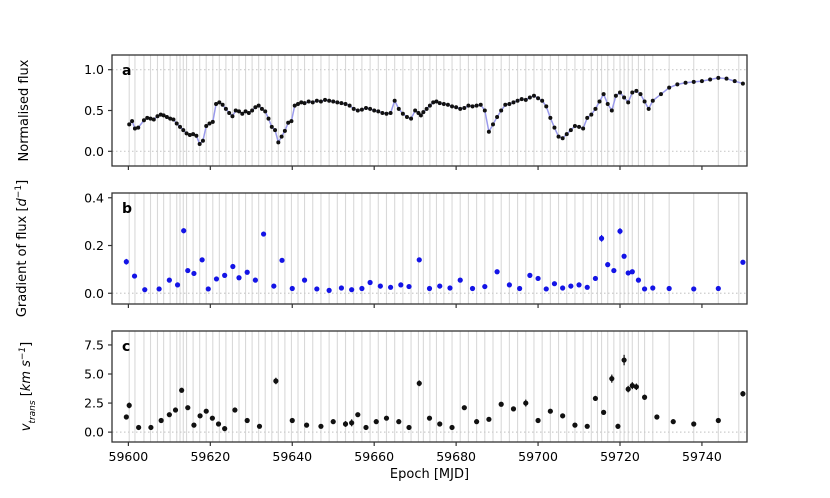 This screenshot has height=498, width=830. What do you see at coordinates (22, 248) in the screenshot?
I see `y-axis-label: Gradient of flux [d−1]` at bounding box center [22, 248].